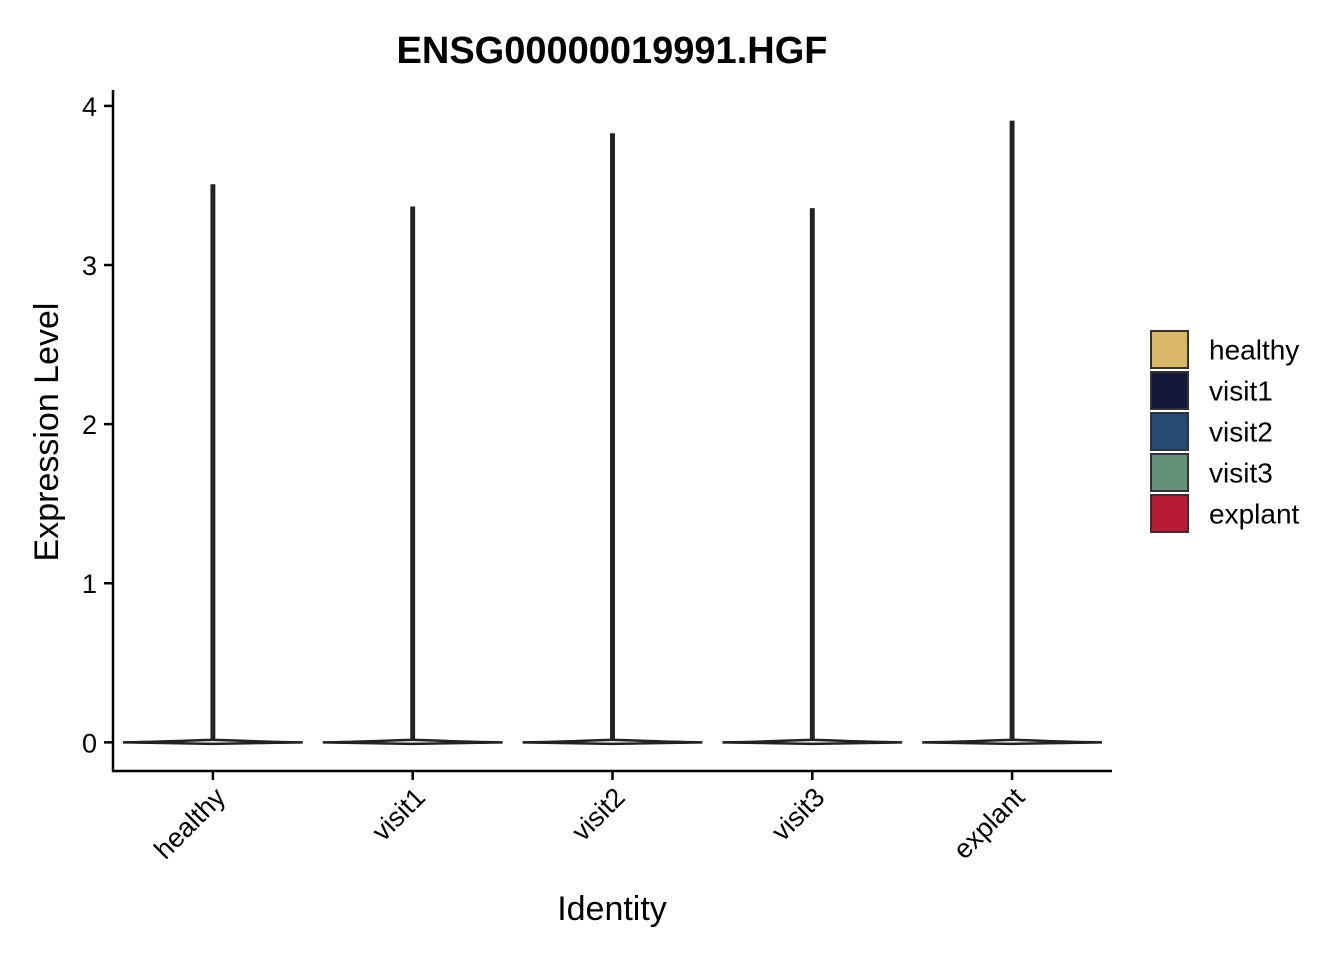 Image resolution: width=1344 pixels, height=960 pixels. What do you see at coordinates (89, 266) in the screenshot?
I see `y-tick-label: 3` at bounding box center [89, 266].